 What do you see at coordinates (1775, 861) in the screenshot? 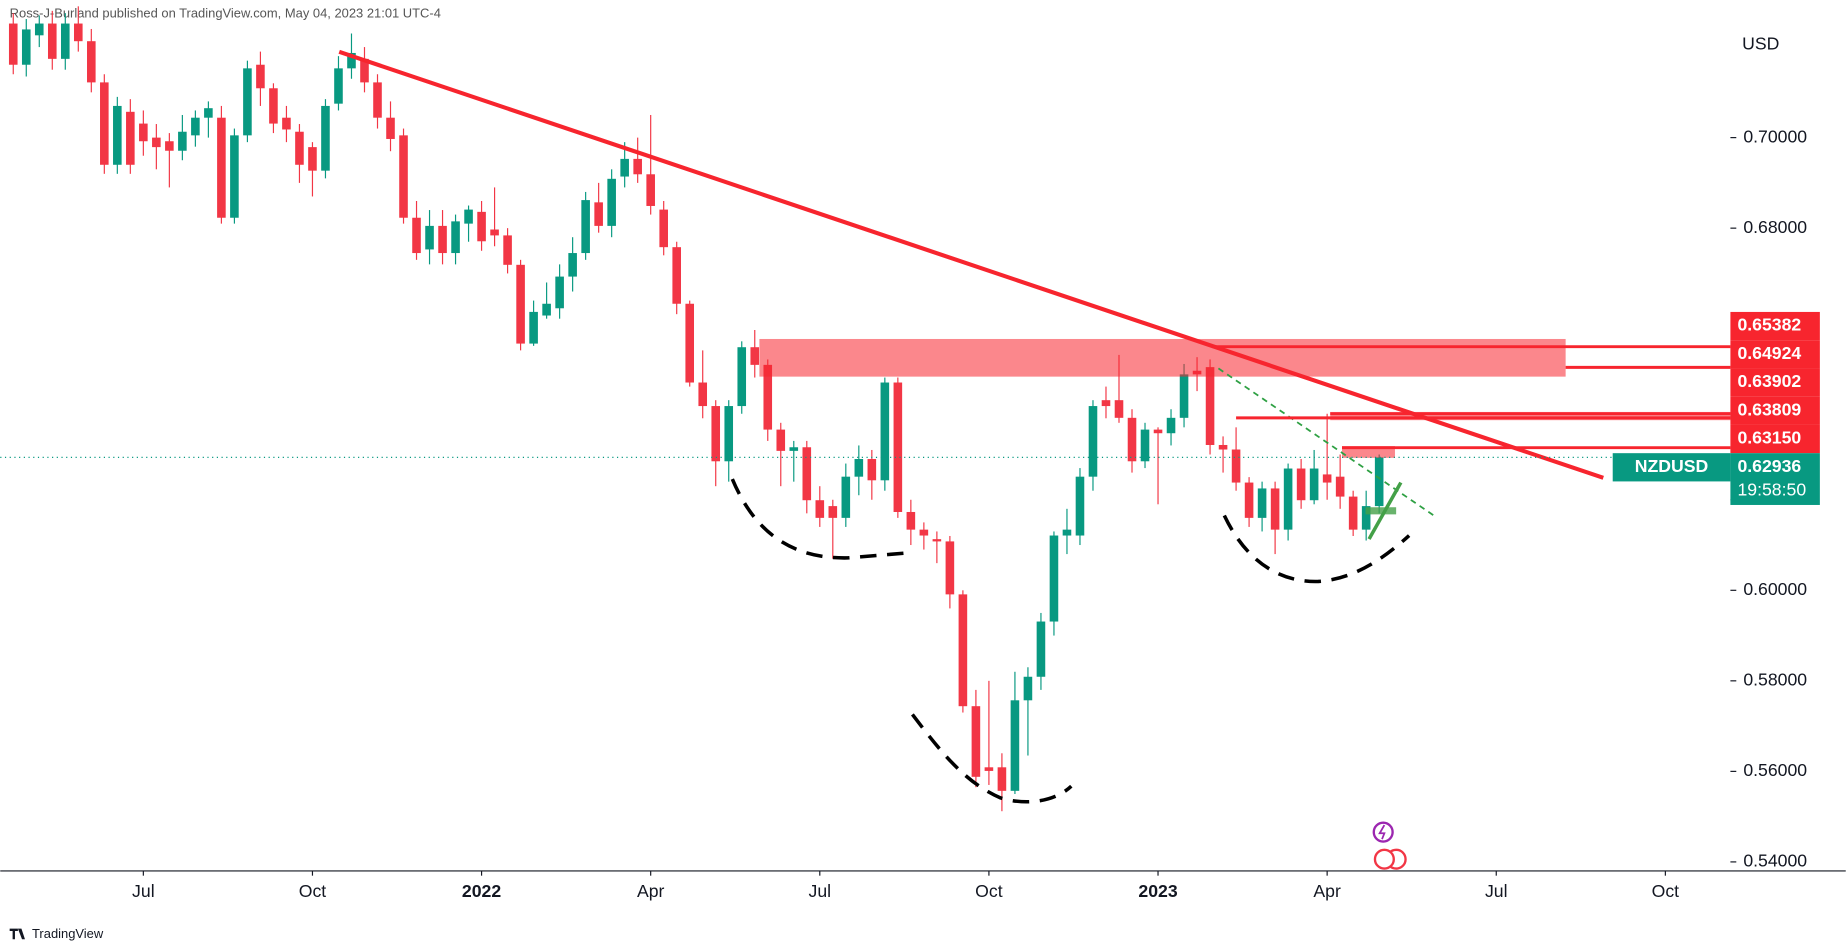
I see `y-tick-label: 0.54000` at bounding box center [1775, 861].